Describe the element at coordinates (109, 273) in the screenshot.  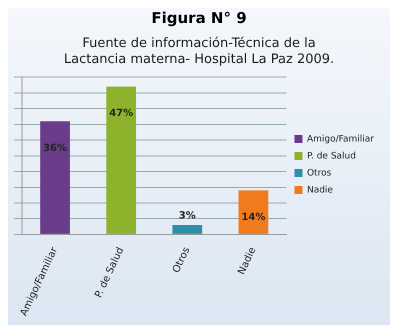
I see `x-tick-label: P. de Salud` at that location.